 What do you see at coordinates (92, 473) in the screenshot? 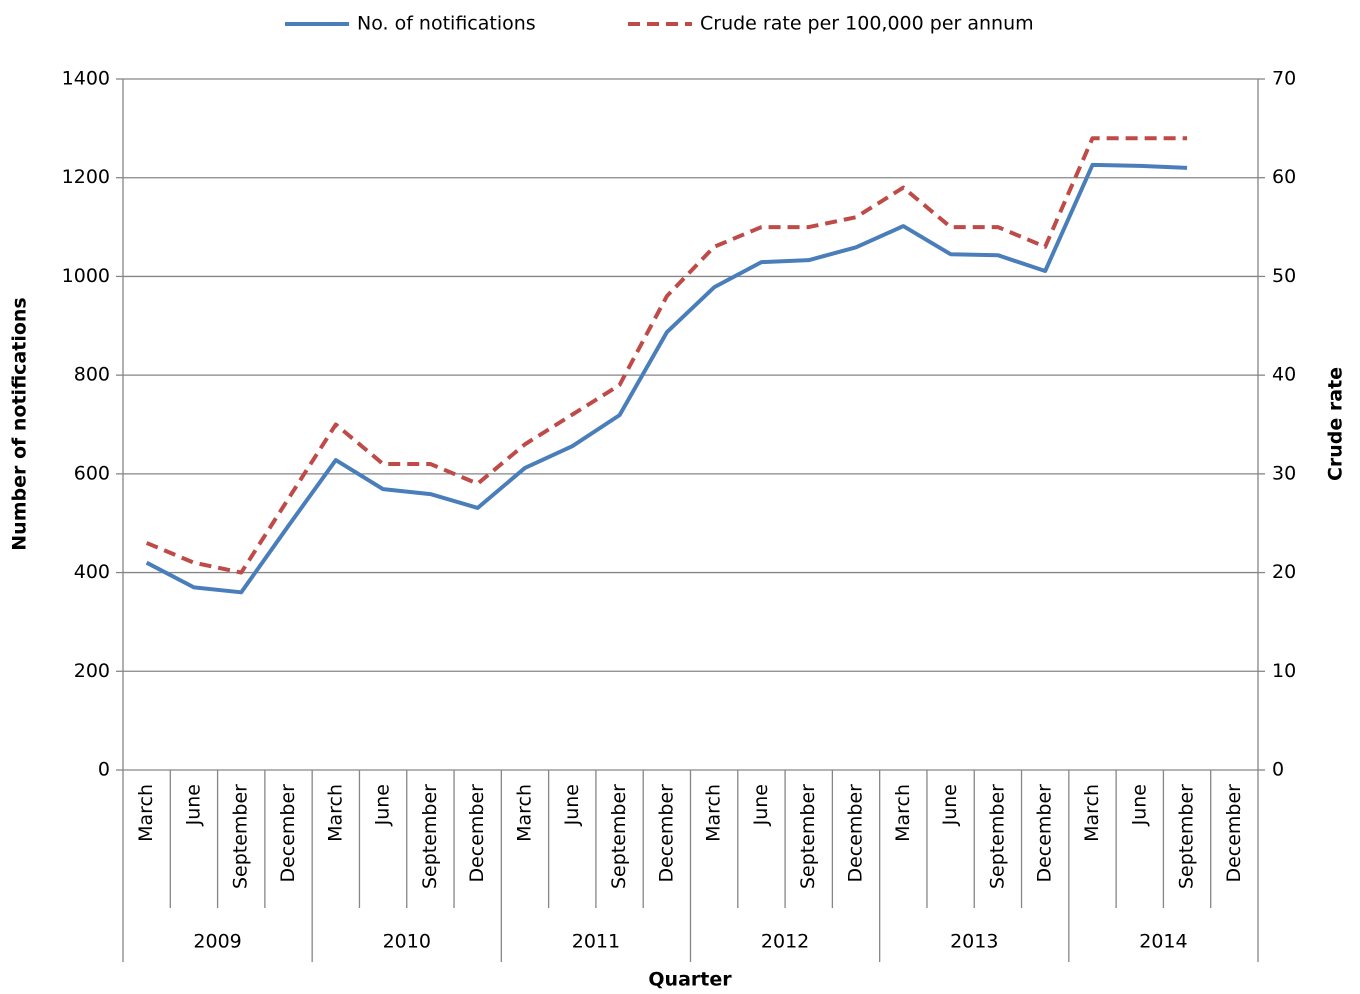
I see `y-tick-label: 600` at bounding box center [92, 473].